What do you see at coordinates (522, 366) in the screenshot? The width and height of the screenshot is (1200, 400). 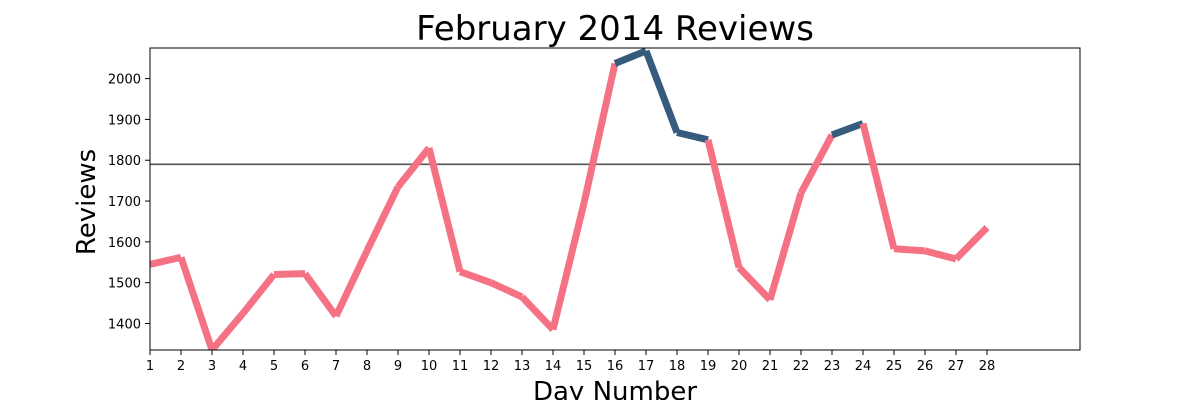 I see `x-tick-label: 13` at bounding box center [522, 366].